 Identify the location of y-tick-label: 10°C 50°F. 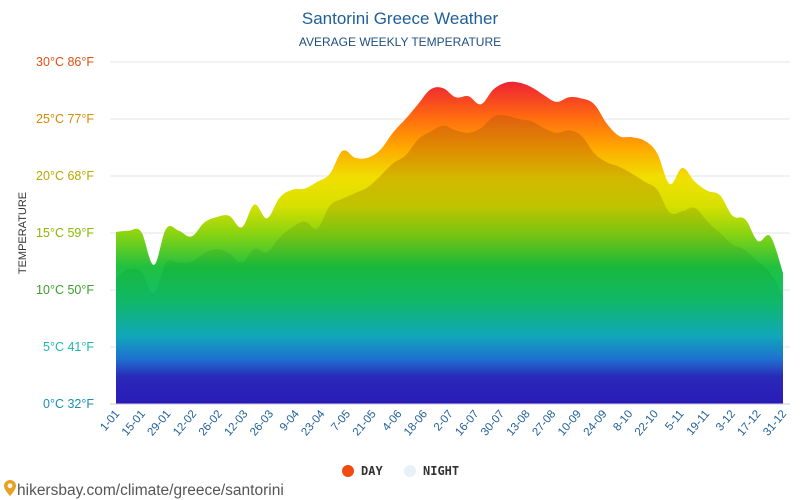
(65, 290).